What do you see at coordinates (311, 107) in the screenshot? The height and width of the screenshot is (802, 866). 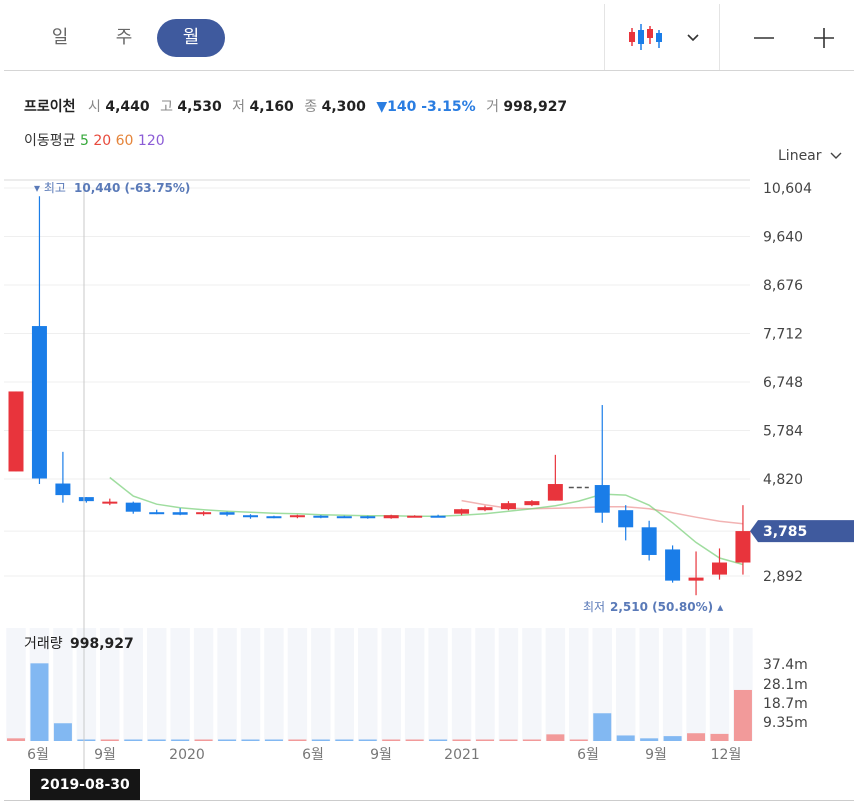 I see `close-label: 종` at bounding box center [311, 107].